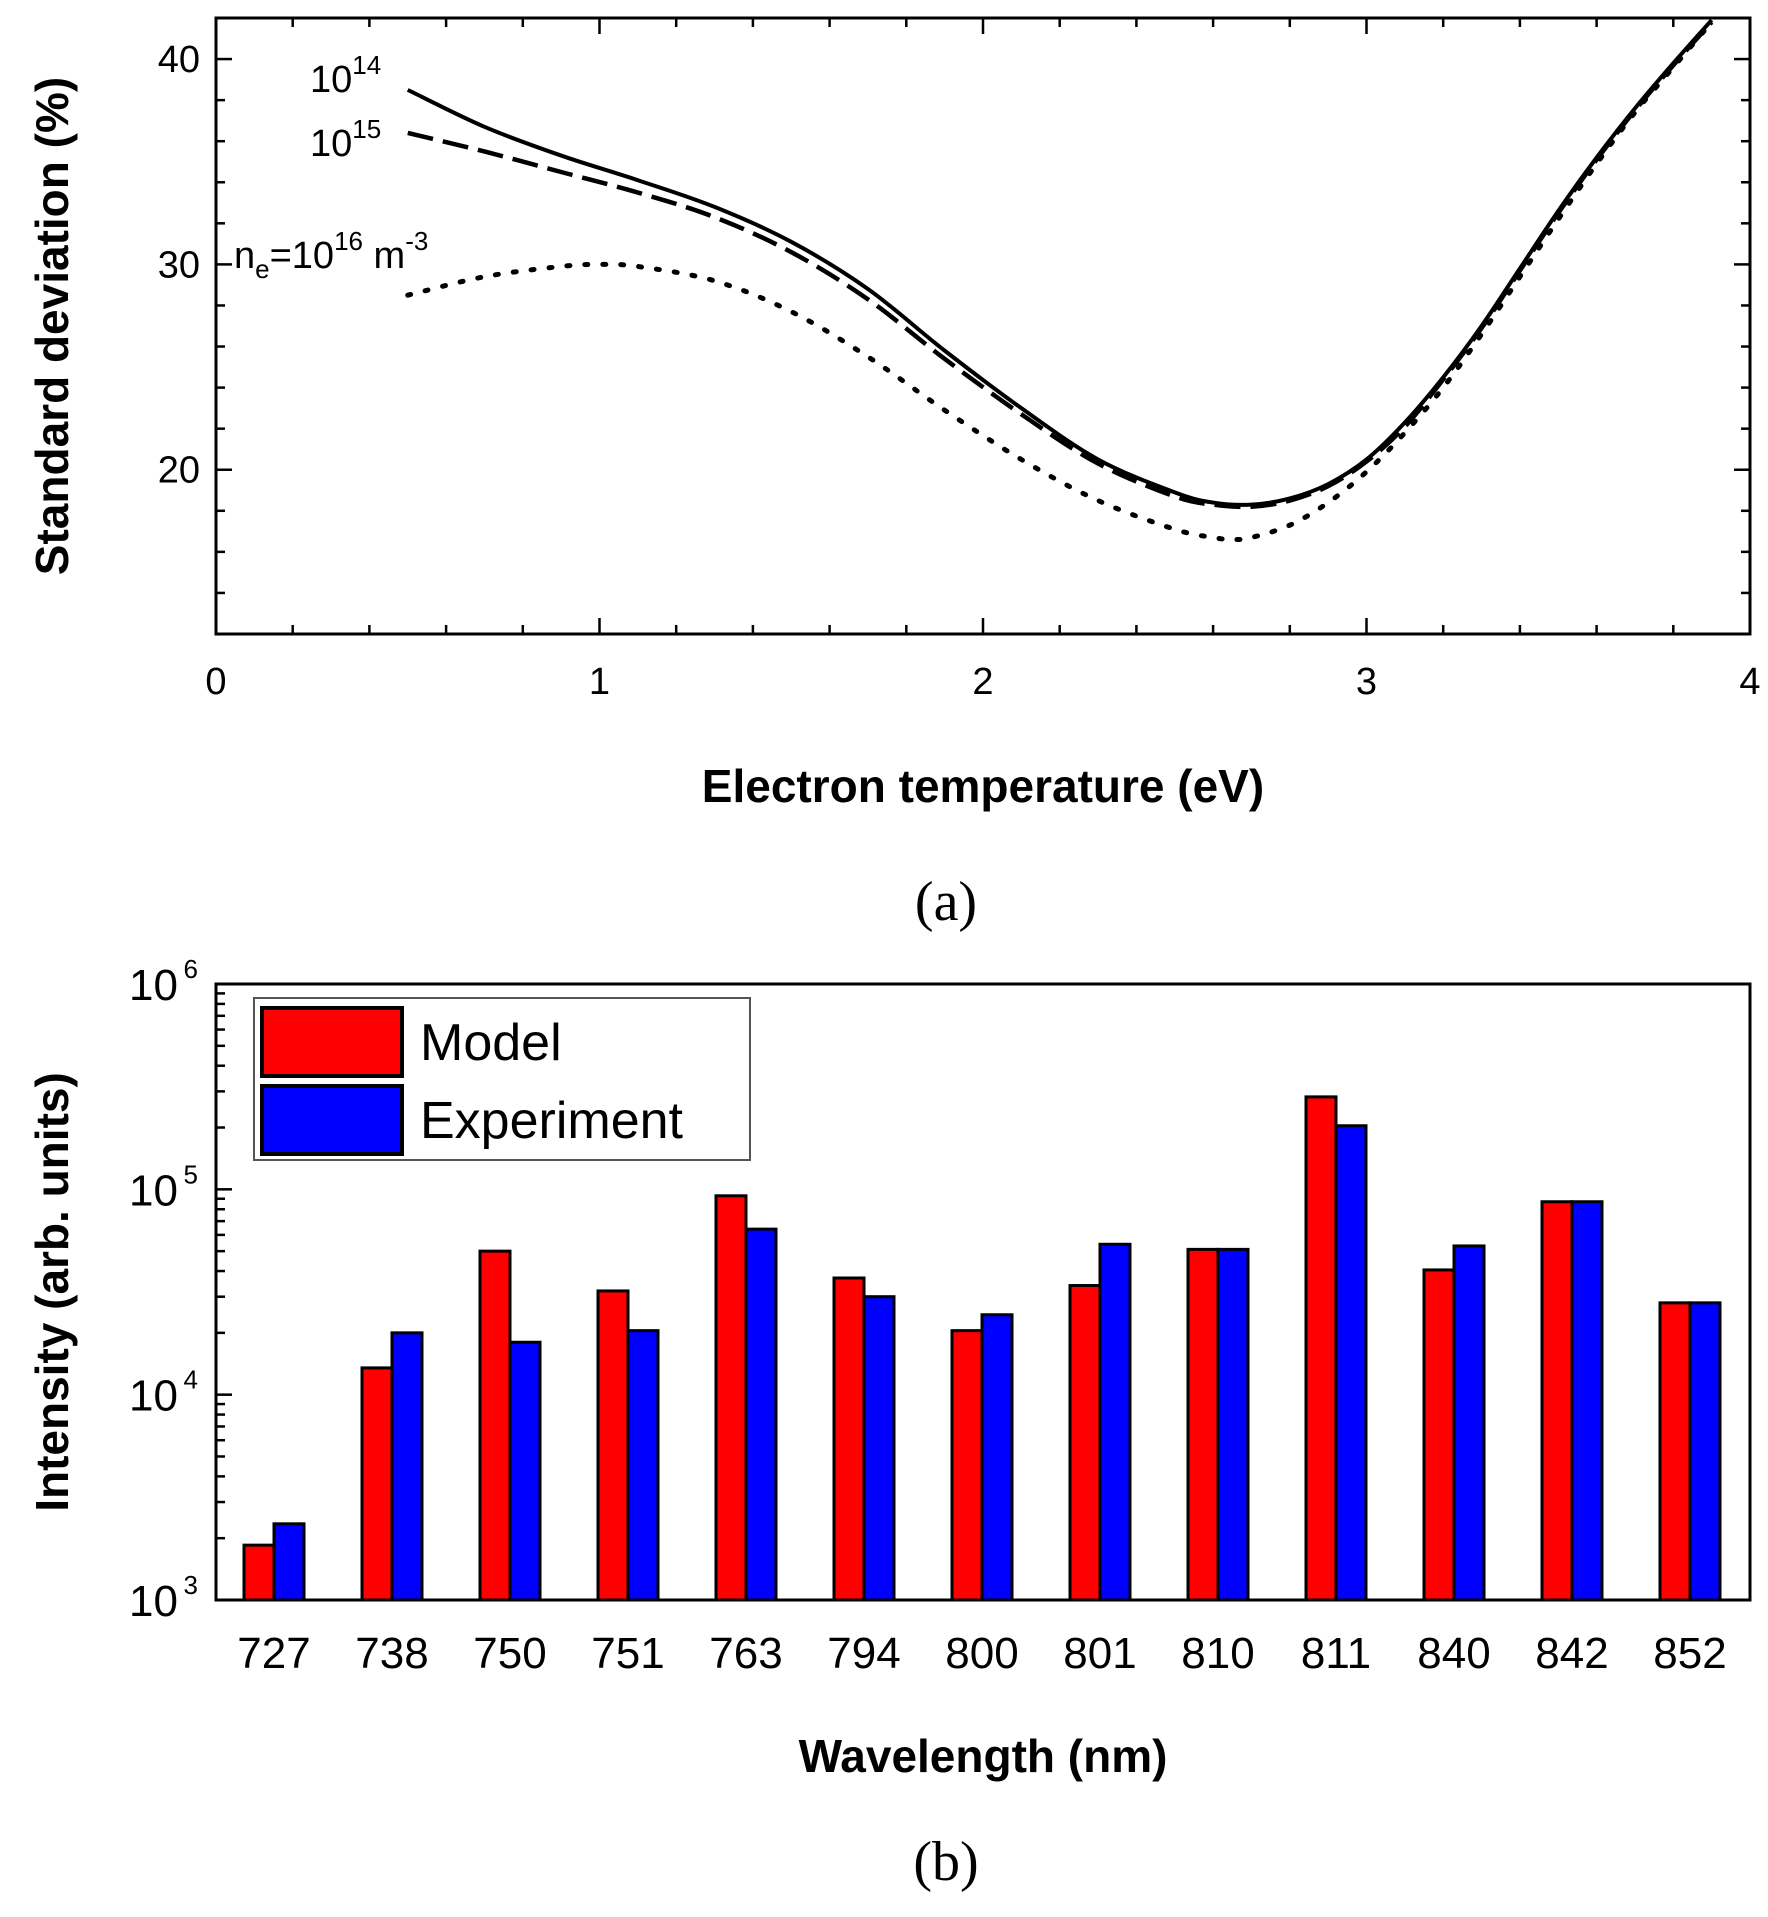  I want to click on plot-b-x-tick-label: 801, so click(1099, 1653).